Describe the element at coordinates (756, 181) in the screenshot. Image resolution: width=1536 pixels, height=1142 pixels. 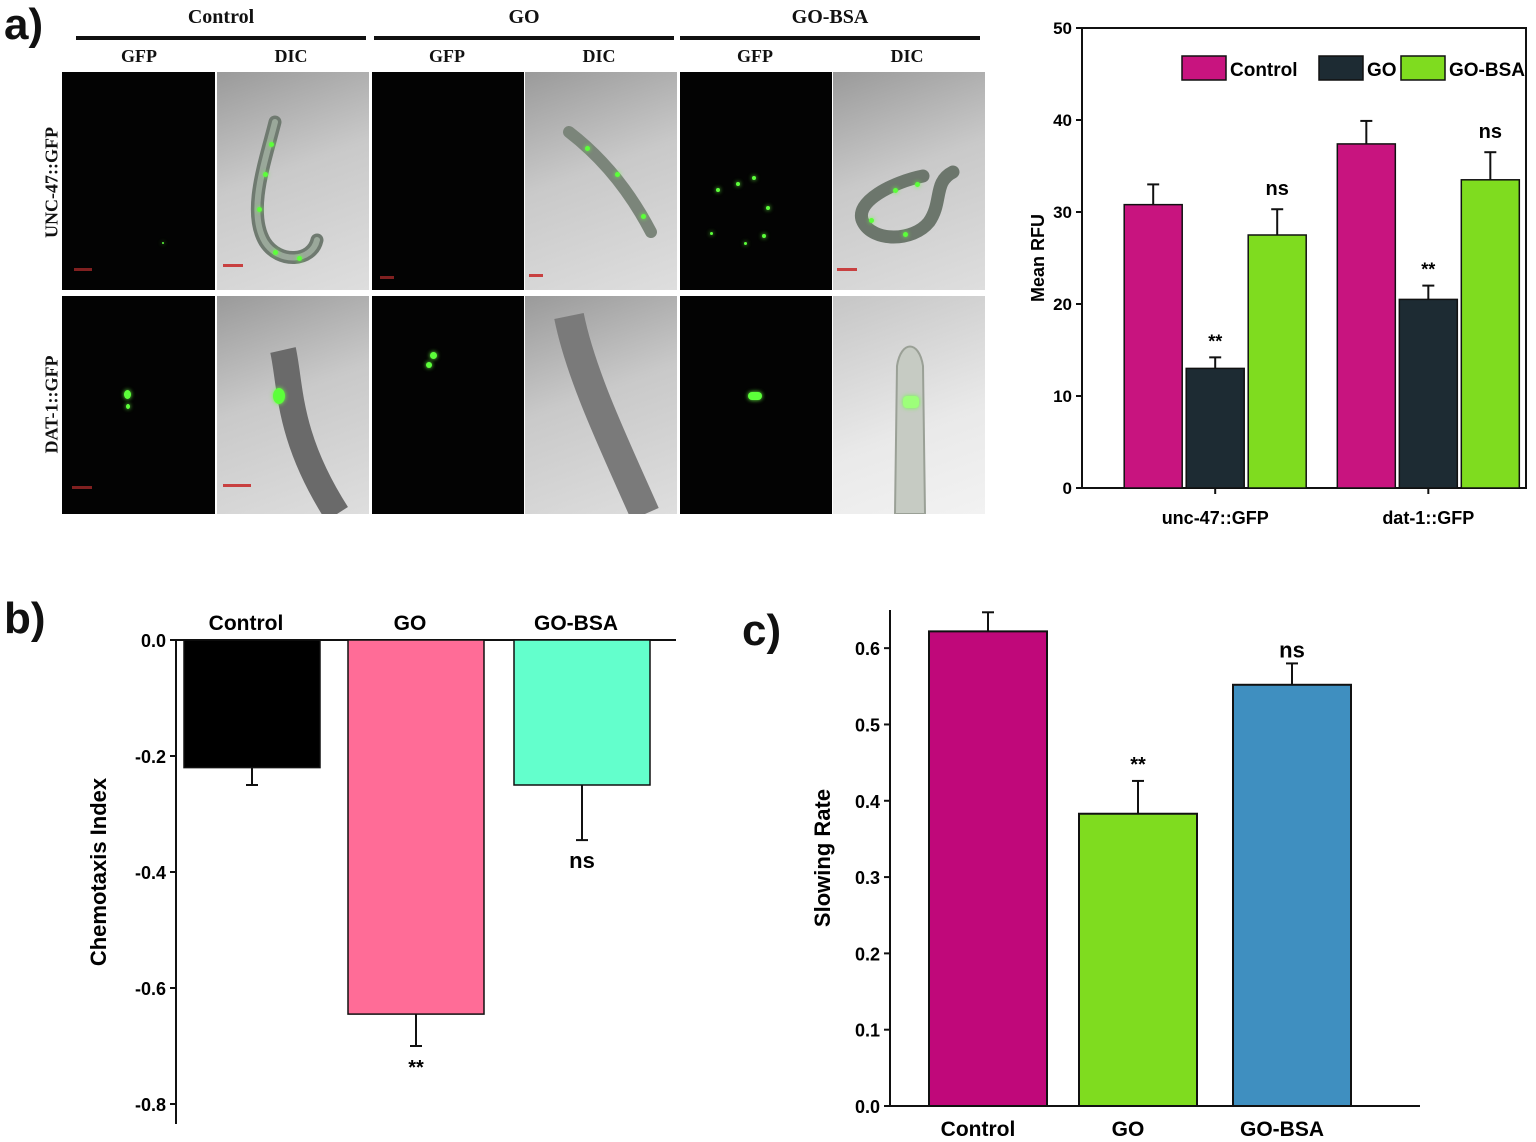
I see `micrograph-unc47-gobsa-gfp` at that location.